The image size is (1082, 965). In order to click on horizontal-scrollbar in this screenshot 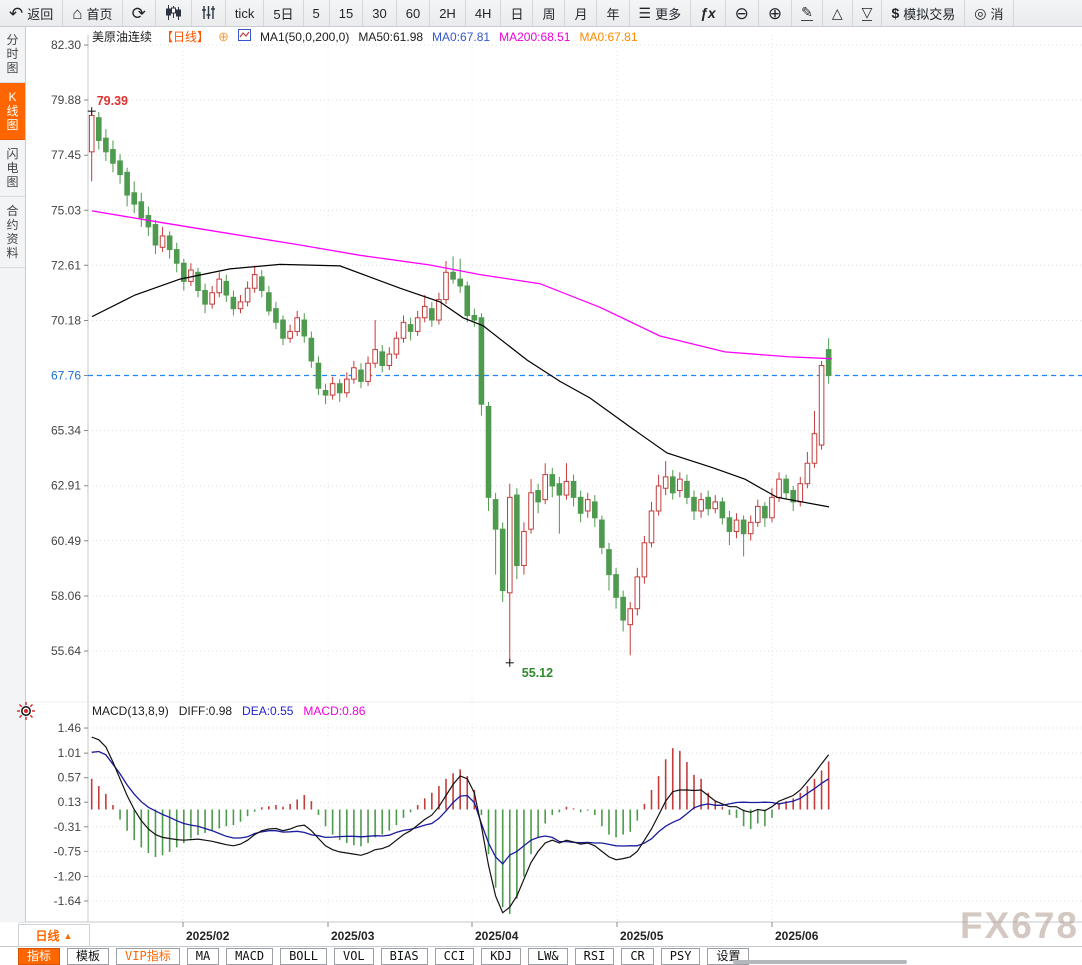, I will do `click(820, 962)`.